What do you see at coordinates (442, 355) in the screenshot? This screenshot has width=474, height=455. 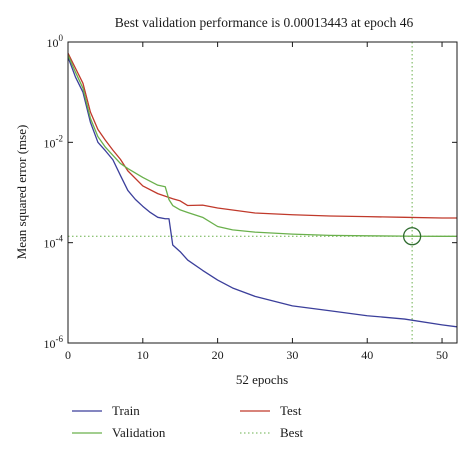 I see `x-tick-label: 50` at bounding box center [442, 355].